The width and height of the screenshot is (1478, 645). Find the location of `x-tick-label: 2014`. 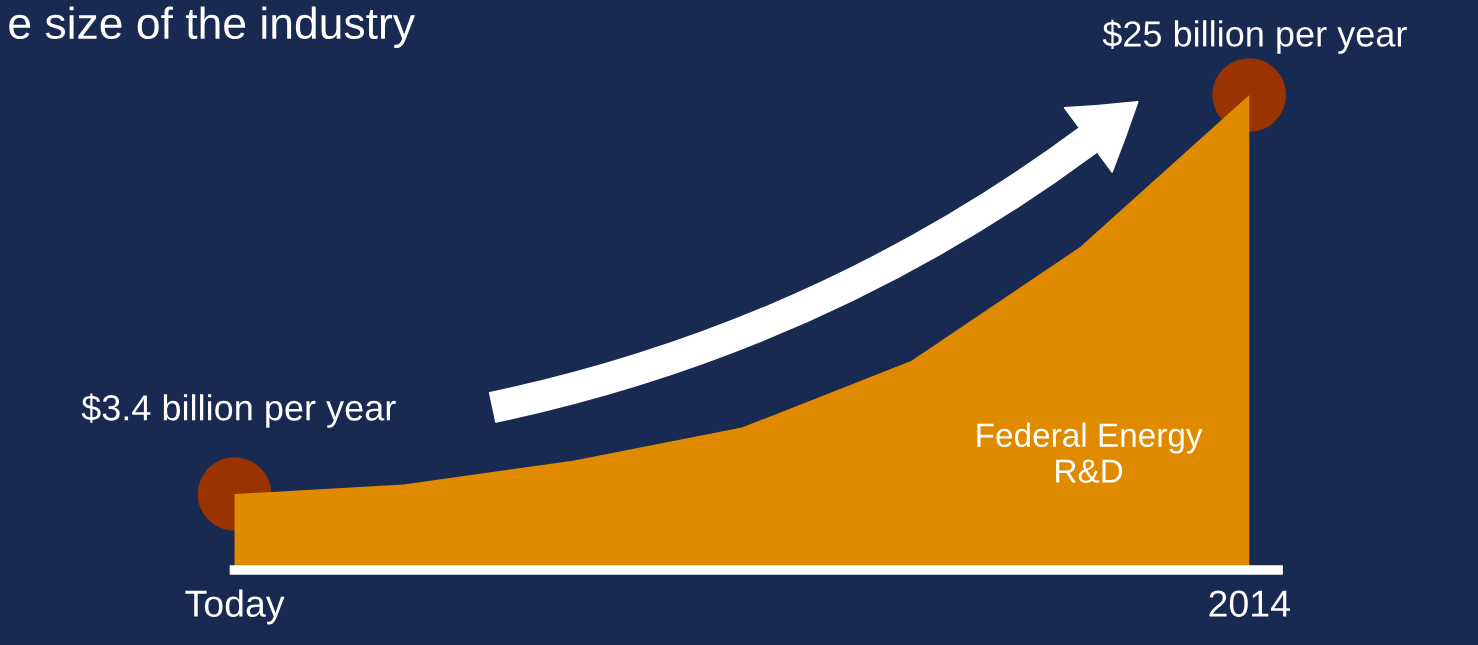

x-tick-label: 2014 is located at coordinates (1249, 603).